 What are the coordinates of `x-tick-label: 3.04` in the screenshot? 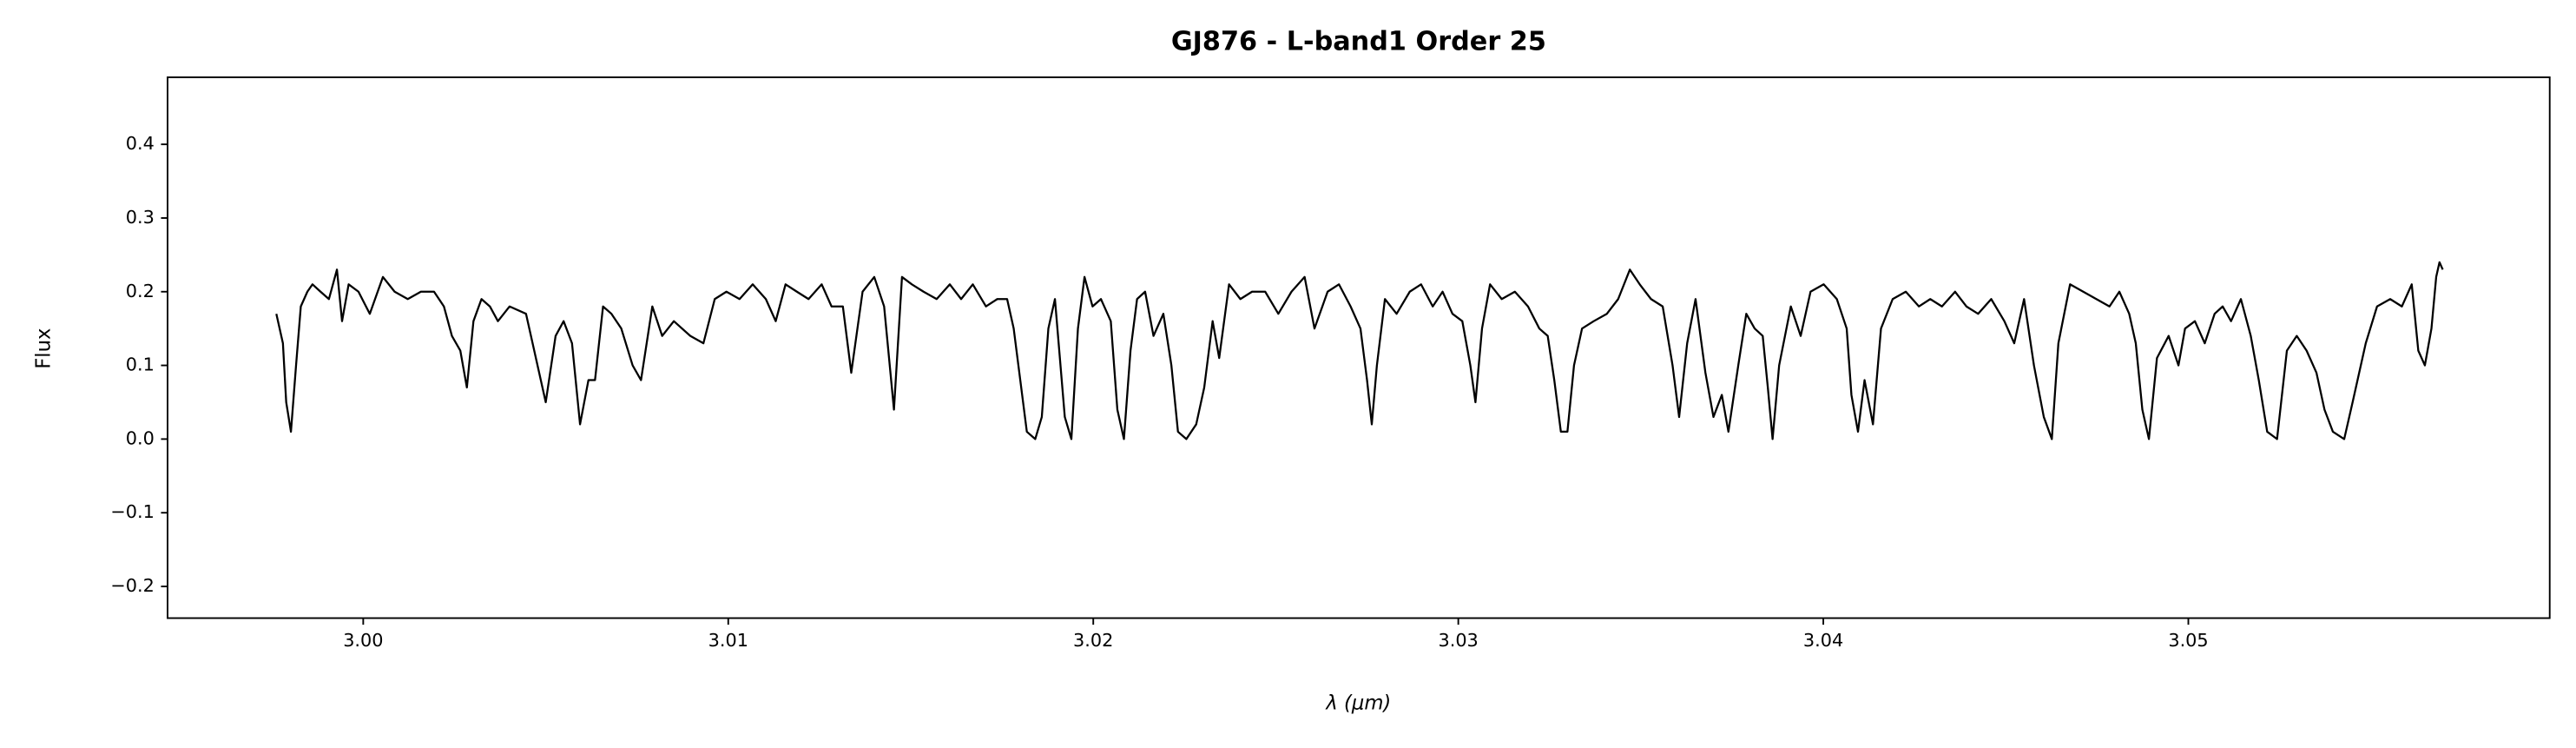 It's located at (1823, 640).